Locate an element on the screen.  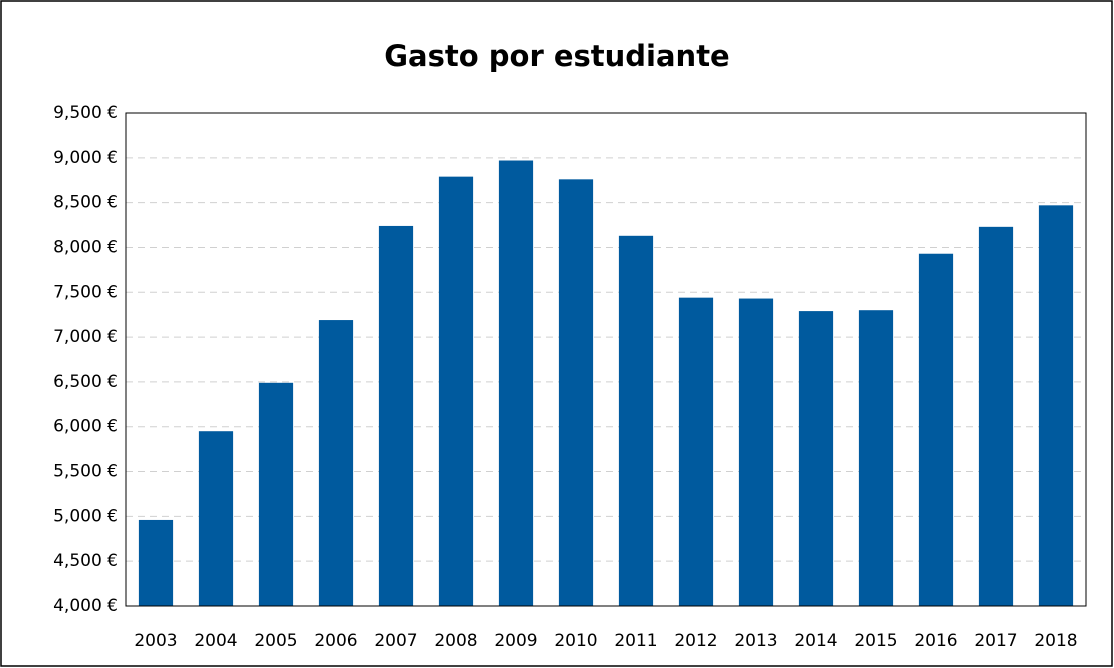
y-tick-label: 6,000 € is located at coordinates (85, 427).